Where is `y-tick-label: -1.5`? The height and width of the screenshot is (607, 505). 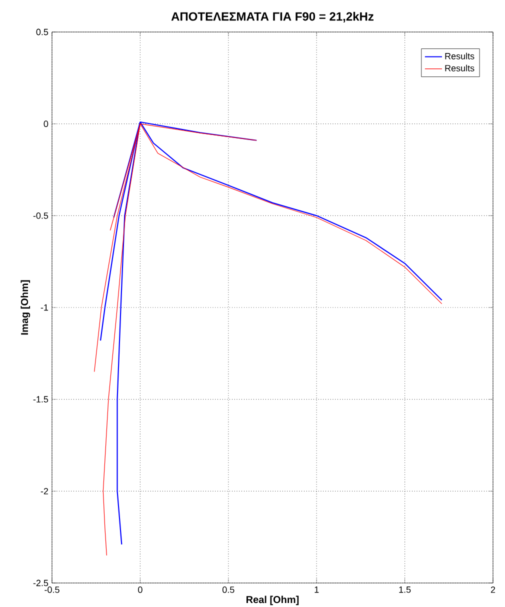
y-tick-label: -1.5 is located at coordinates (40, 399).